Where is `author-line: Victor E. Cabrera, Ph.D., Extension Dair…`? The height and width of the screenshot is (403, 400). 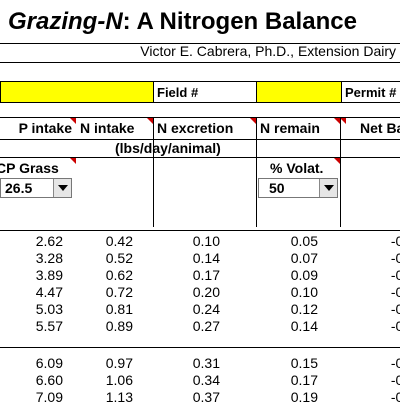 author-line: Victor E. Cabrera, Ph.D., Extension Dair… is located at coordinates (268, 51).